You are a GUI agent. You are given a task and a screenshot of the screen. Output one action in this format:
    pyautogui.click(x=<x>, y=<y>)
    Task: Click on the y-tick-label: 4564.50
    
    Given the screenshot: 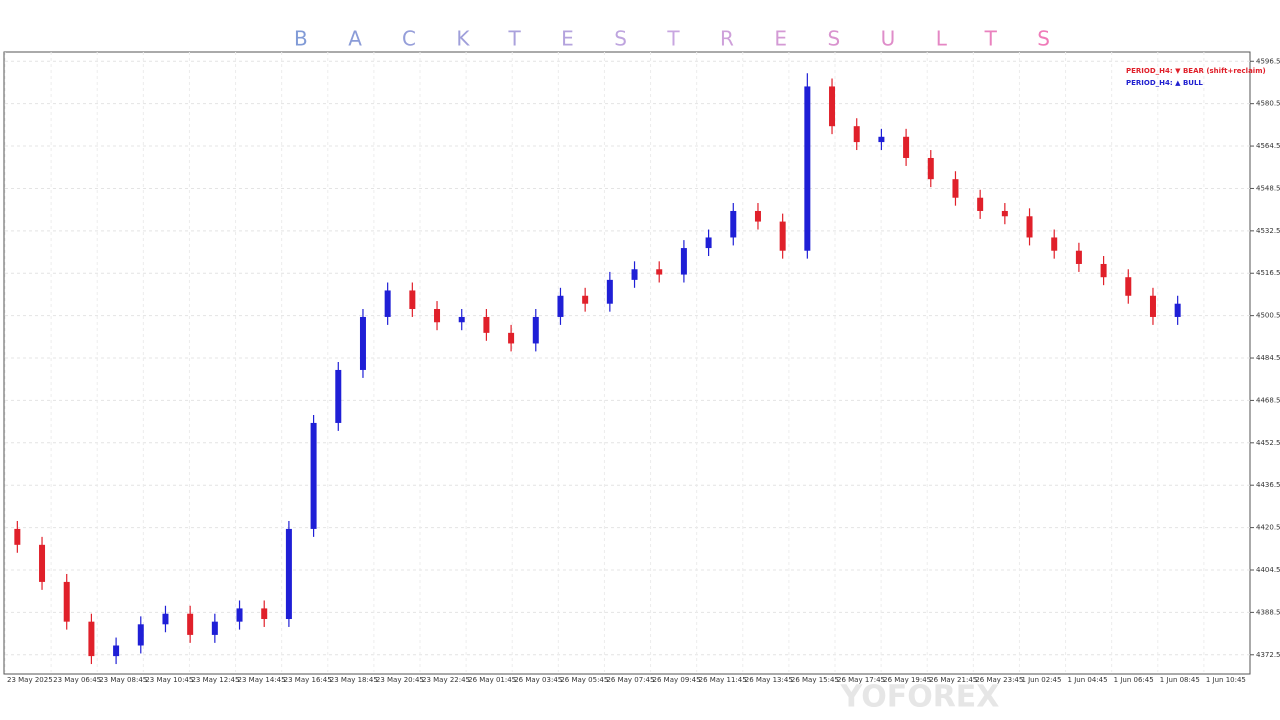 What is the action you would take?
    pyautogui.click(x=1268, y=146)
    